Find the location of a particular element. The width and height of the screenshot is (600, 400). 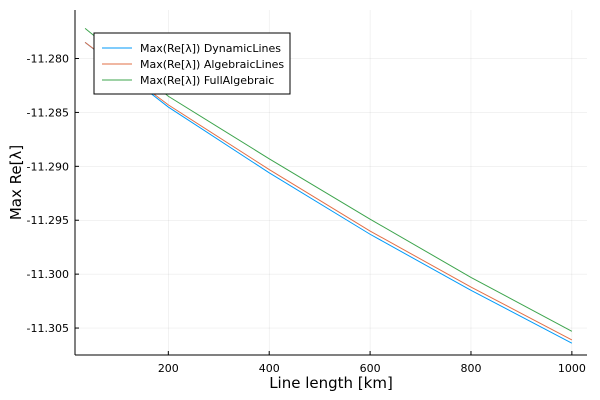

legend-entry-label: Max(Re[λ]) FullAlgebraic is located at coordinates (207, 80).